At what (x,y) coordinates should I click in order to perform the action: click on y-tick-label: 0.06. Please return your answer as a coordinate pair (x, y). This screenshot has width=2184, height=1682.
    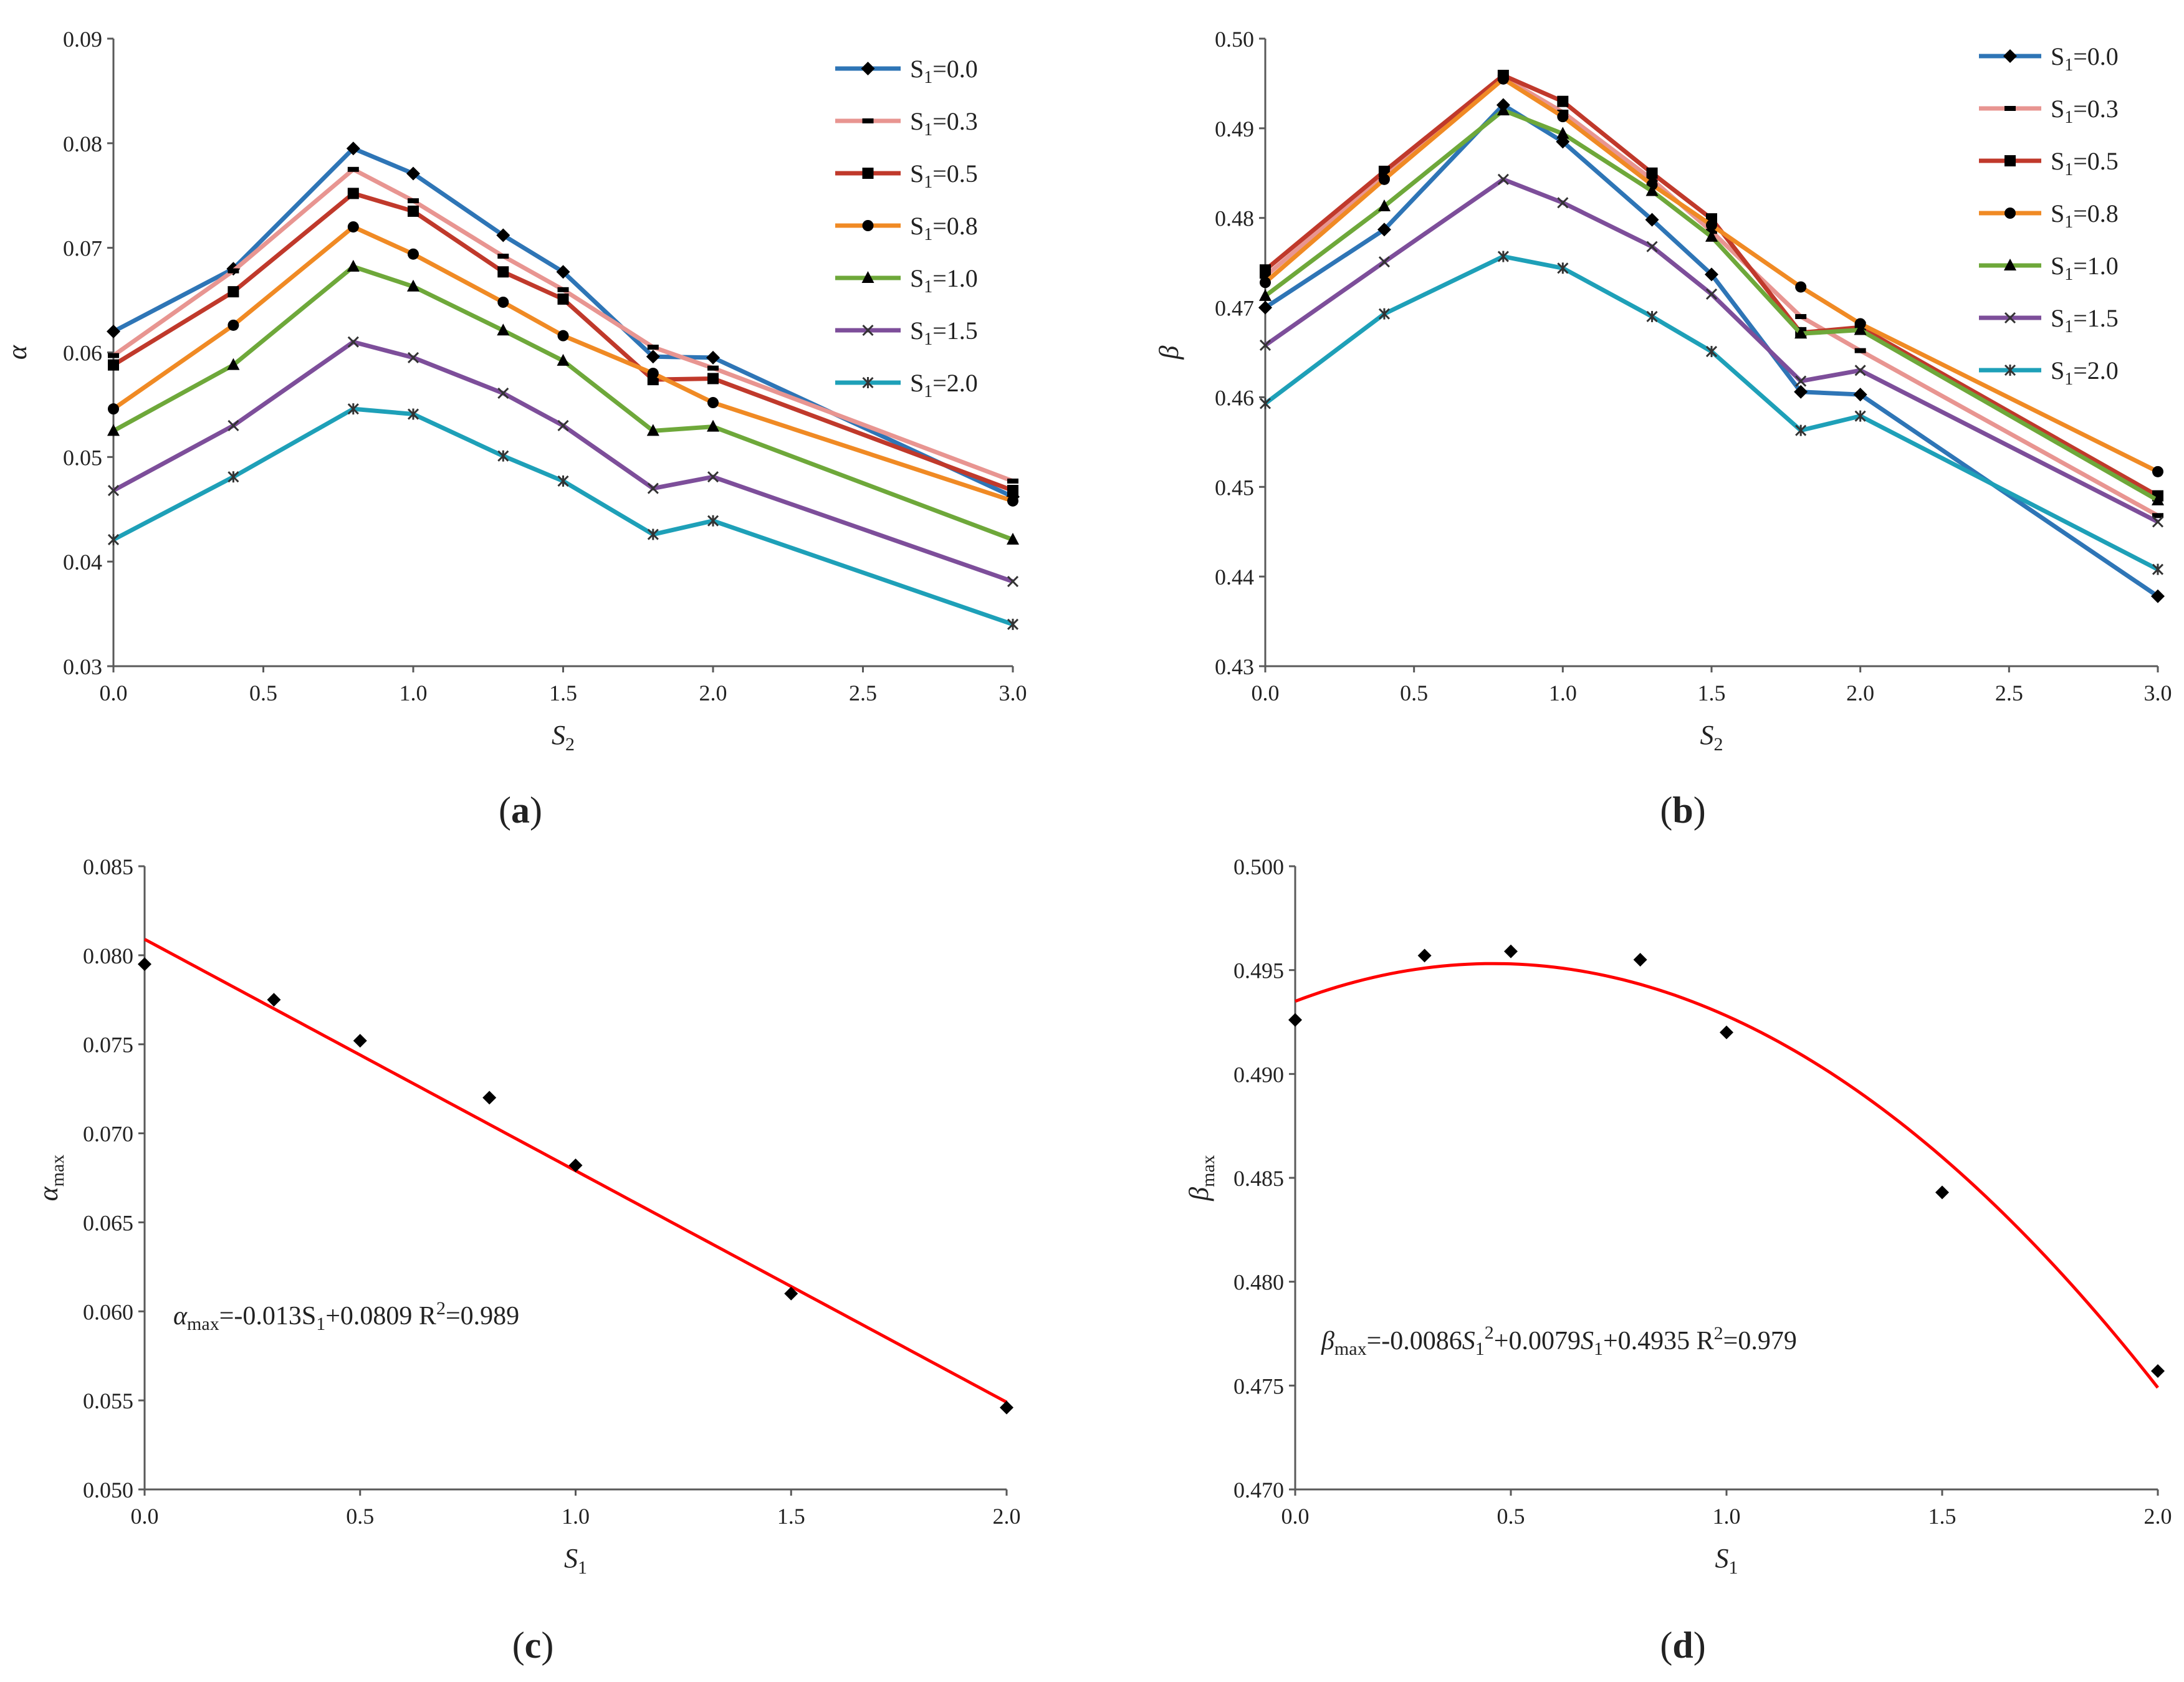
    Looking at the image, I should click on (83, 353).